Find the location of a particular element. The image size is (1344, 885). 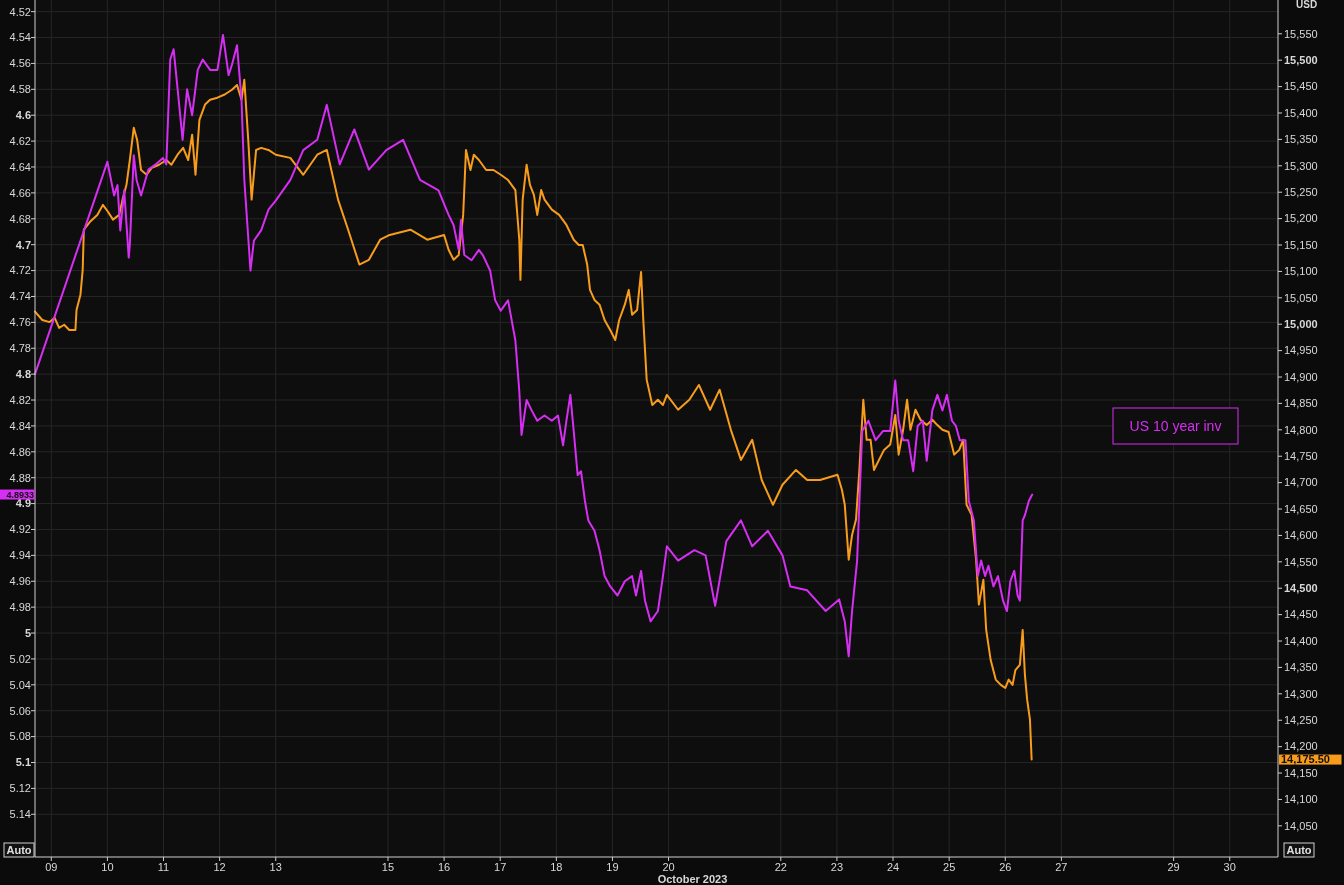

y2-tick-label: 14,600 is located at coordinates (1301, 535).